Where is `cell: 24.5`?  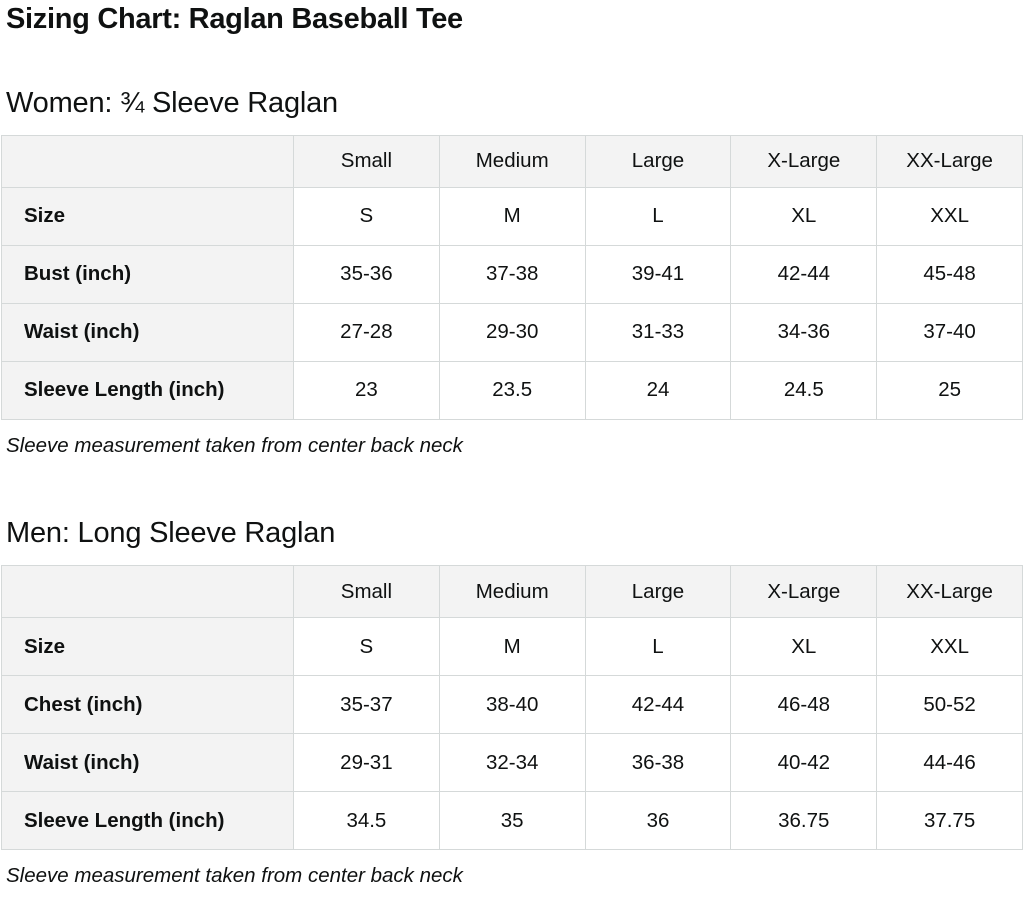 cell: 24.5 is located at coordinates (804, 390).